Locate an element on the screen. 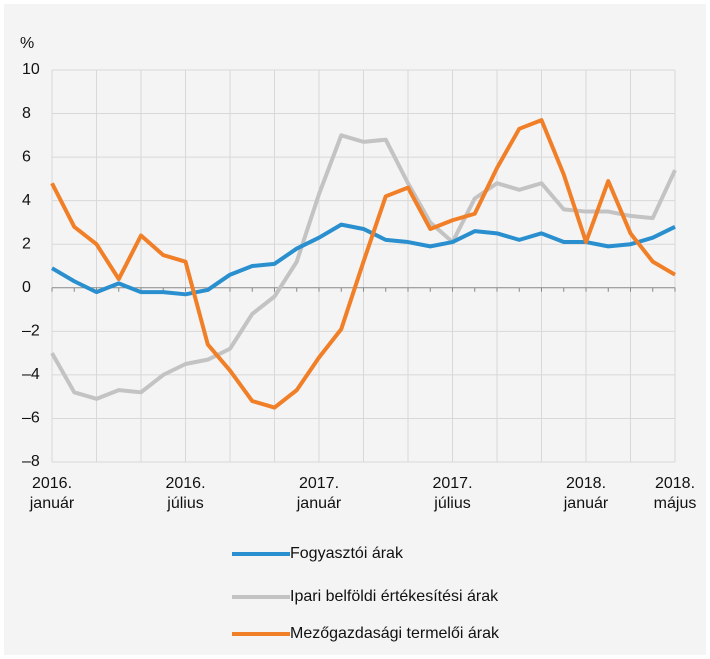 This screenshot has width=710, height=659. x-tick-label: 2017. január is located at coordinates (319, 493).